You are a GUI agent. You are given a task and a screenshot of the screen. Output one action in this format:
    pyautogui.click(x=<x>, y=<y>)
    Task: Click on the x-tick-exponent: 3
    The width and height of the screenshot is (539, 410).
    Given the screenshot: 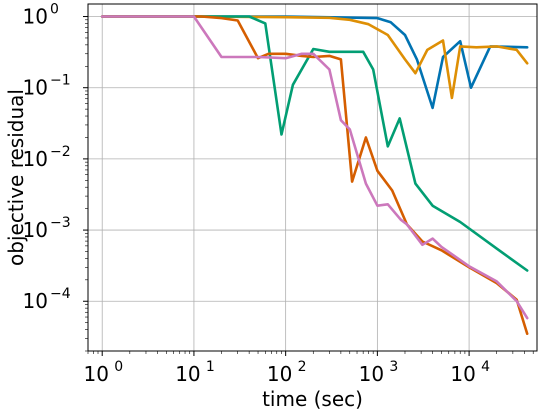 What is the action you would take?
    pyautogui.click(x=393, y=367)
    